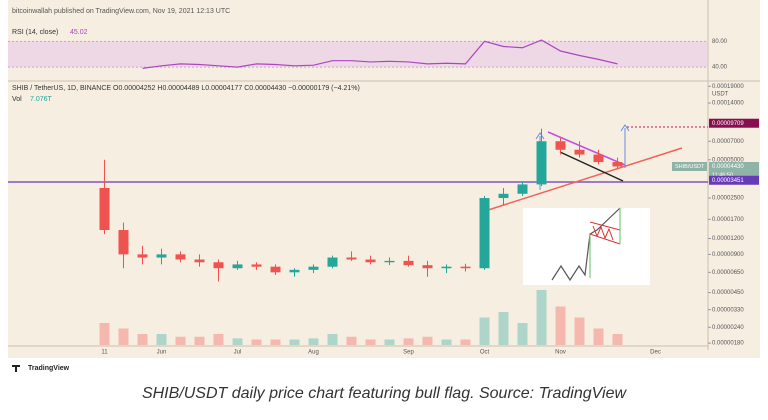 The image size is (768, 420). I want to click on flag-bottom, so click(591, 166).